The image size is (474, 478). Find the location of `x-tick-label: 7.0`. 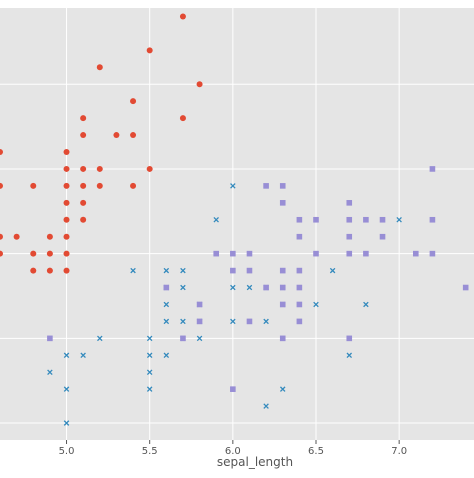

x-tick-label: 7.0 is located at coordinates (399, 451).